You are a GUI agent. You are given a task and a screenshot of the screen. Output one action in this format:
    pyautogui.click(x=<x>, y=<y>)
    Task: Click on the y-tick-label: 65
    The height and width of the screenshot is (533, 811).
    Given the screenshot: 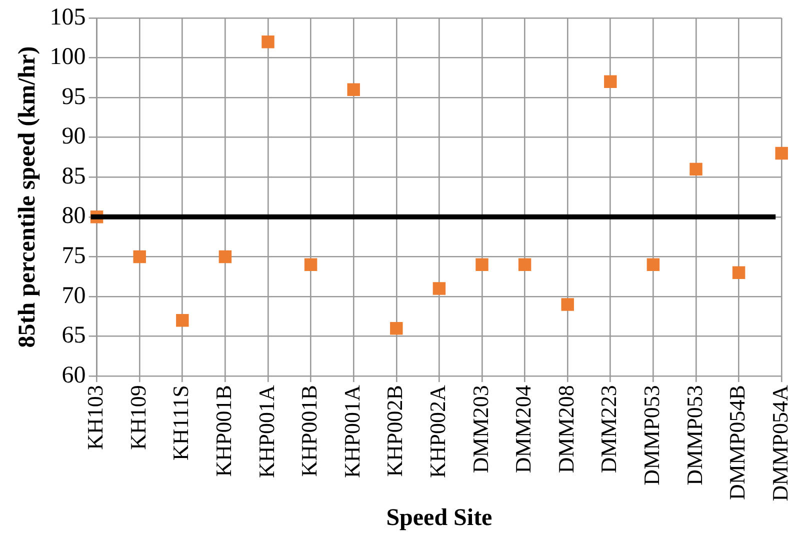 What is the action you would take?
    pyautogui.click(x=74, y=335)
    